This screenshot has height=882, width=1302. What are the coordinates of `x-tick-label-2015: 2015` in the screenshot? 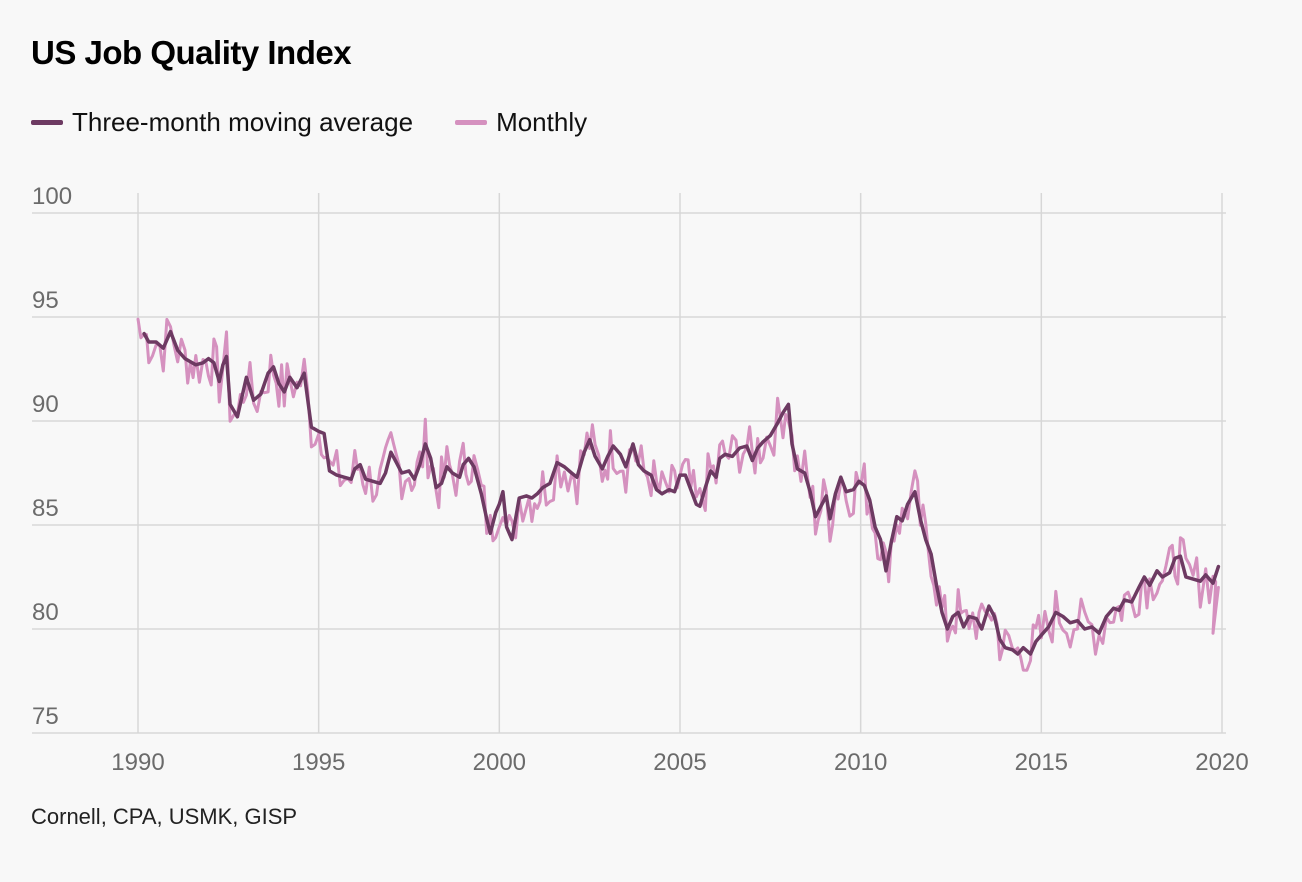 It's located at (1041, 762).